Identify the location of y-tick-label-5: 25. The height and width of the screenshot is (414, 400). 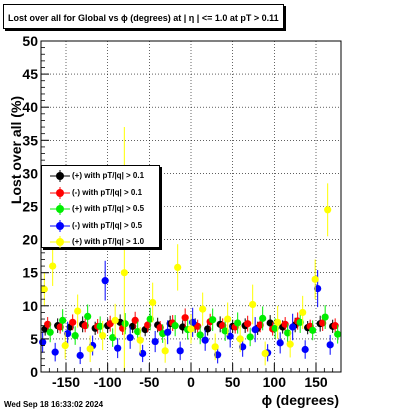
(30, 207).